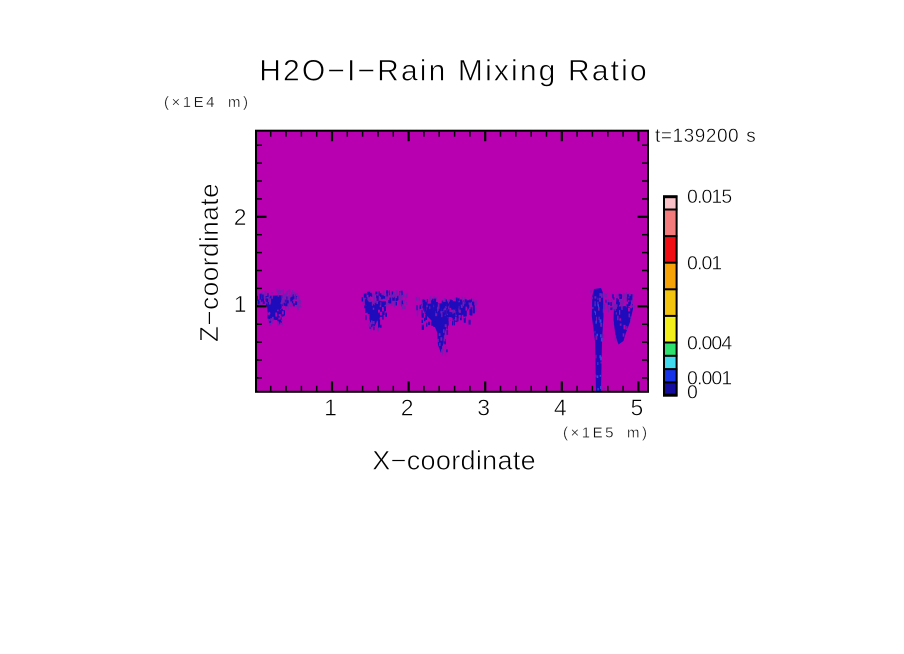  What do you see at coordinates (454, 461) in the screenshot?
I see `svg-text: X−coordinate` at bounding box center [454, 461].